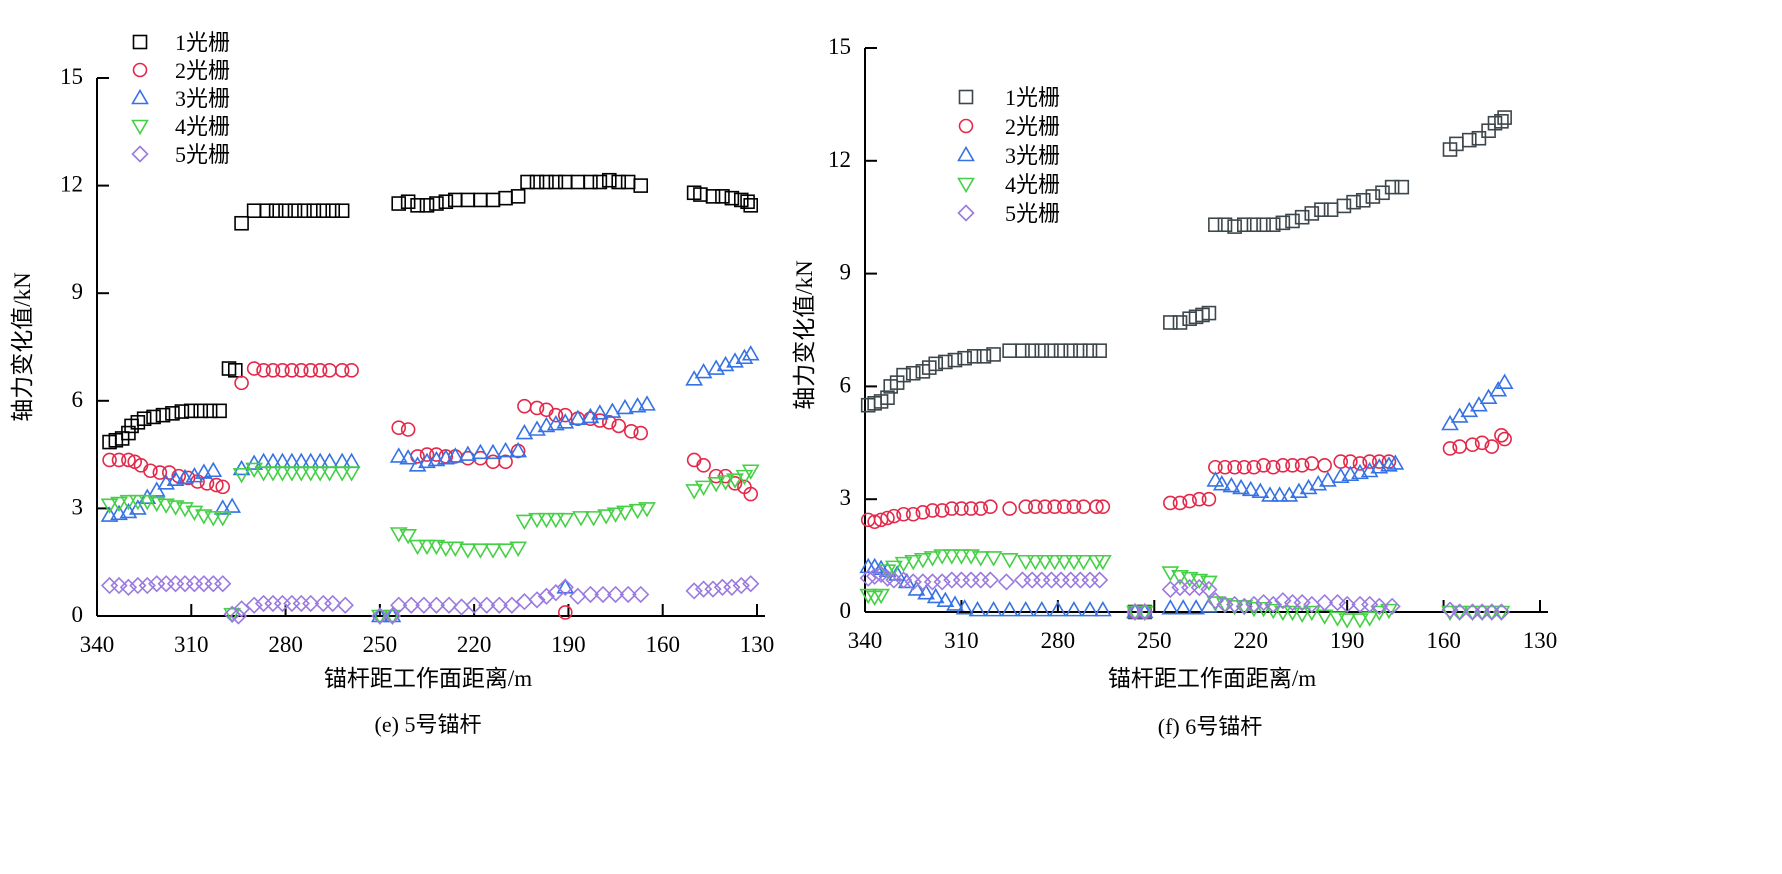 This screenshot has height=874, width=1782. What do you see at coordinates (1032, 126) in the screenshot?
I see `legend-label: 2光栅` at bounding box center [1032, 126].